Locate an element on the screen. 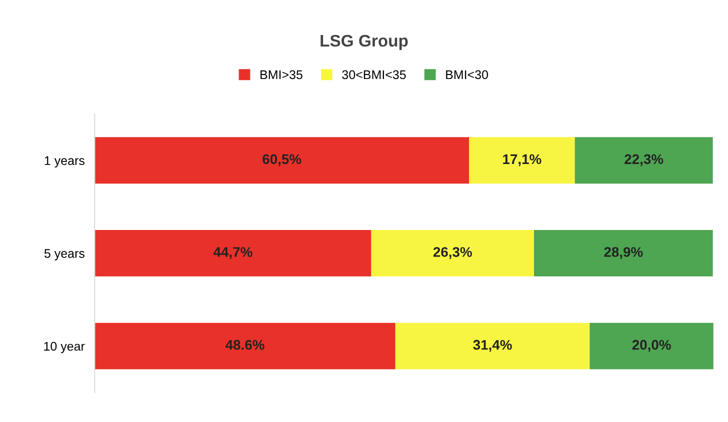 Image resolution: width=728 pixels, height=422 pixels. data-label: 31,4% is located at coordinates (492, 346).